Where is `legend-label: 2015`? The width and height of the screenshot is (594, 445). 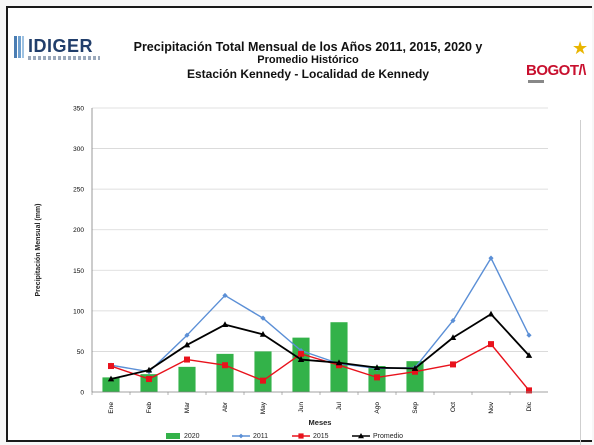
legend-label: 2015 is located at coordinates (321, 436).